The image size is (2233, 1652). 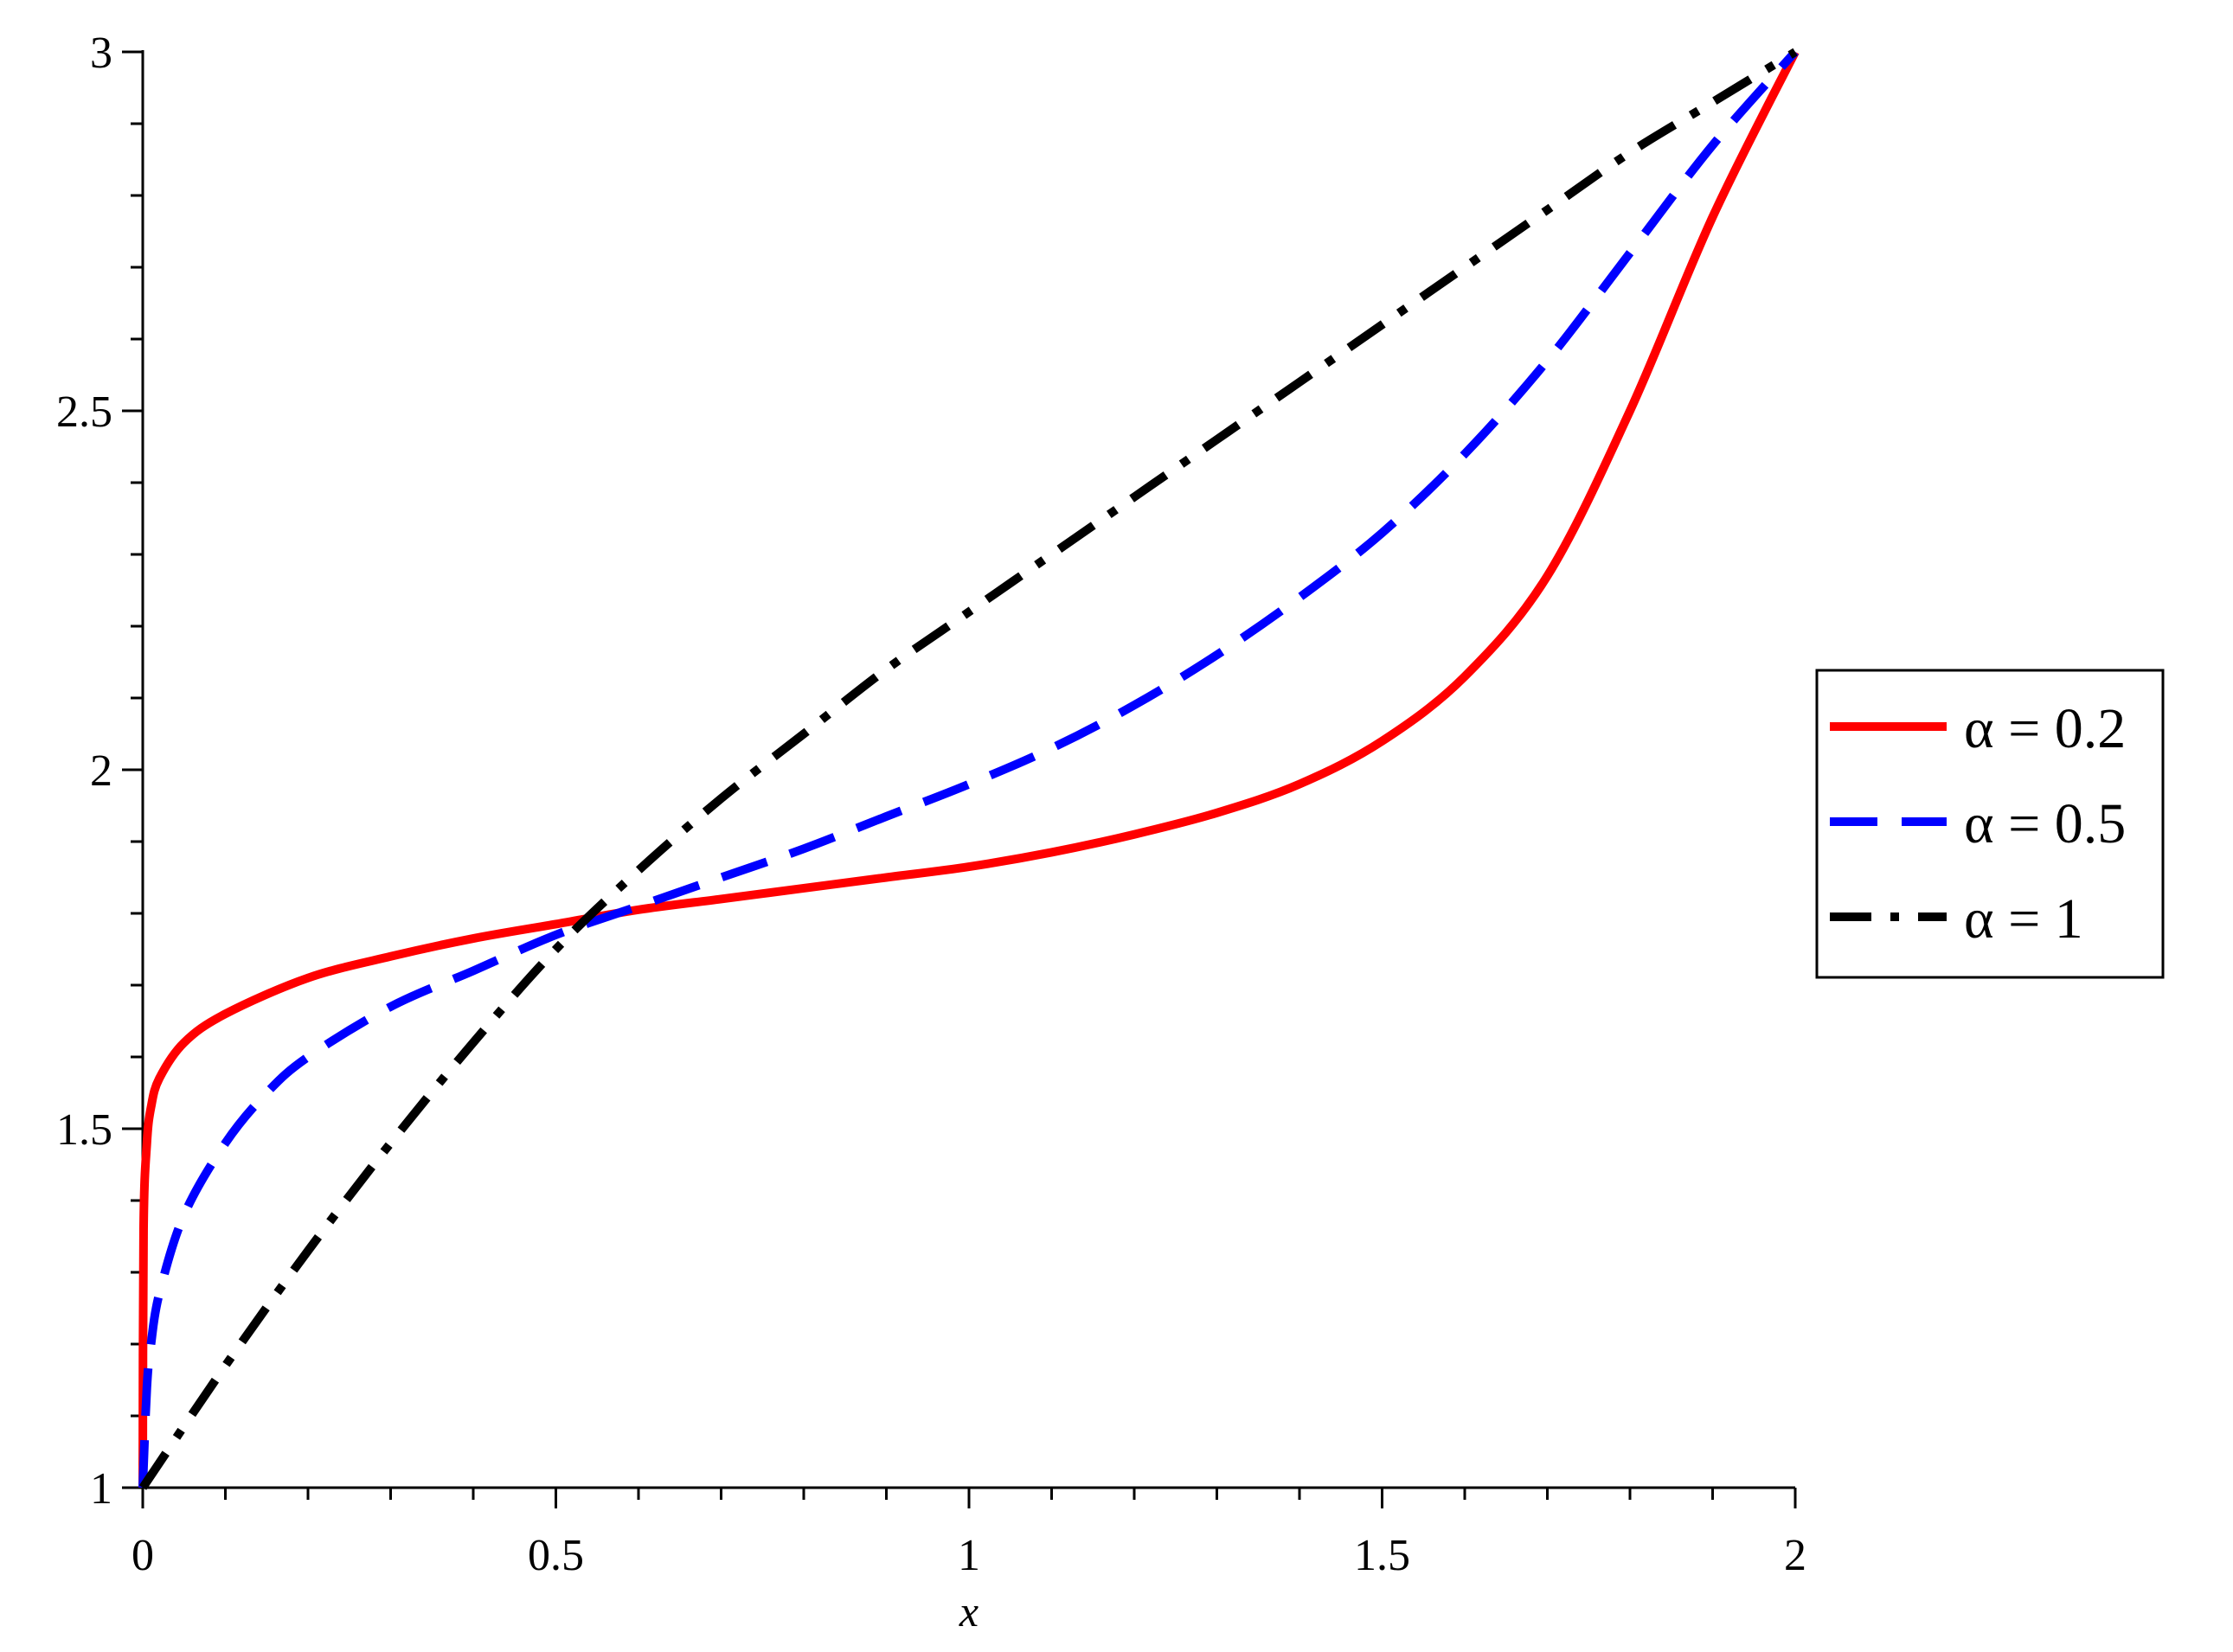 What do you see at coordinates (2023, 919) in the screenshot?
I see `legend-label: α = 1` at bounding box center [2023, 919].